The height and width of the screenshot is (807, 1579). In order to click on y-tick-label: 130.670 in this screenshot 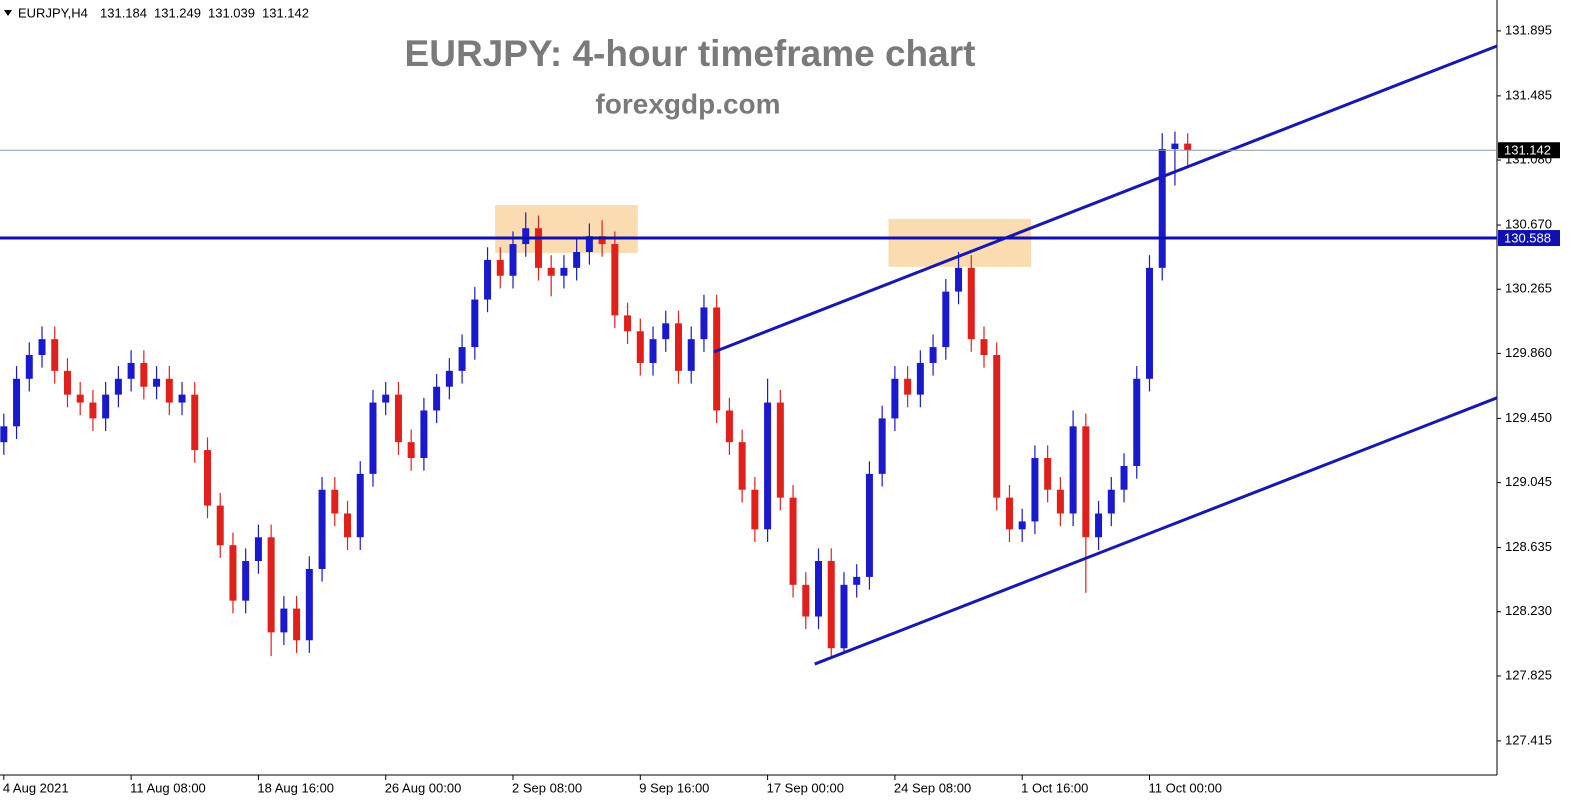, I will do `click(1528, 223)`.